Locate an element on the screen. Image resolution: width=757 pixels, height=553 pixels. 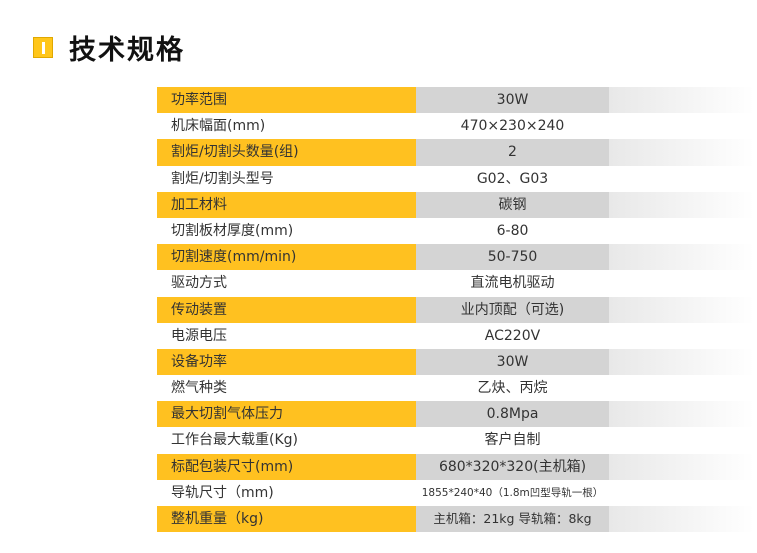
section-title: 技术规格 is located at coordinates (127, 50).